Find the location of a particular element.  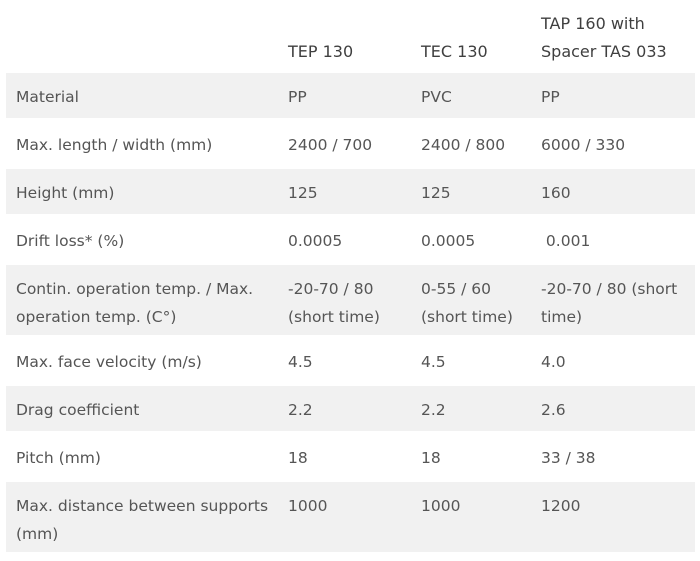

cell-tep-130: PP is located at coordinates (297, 97).